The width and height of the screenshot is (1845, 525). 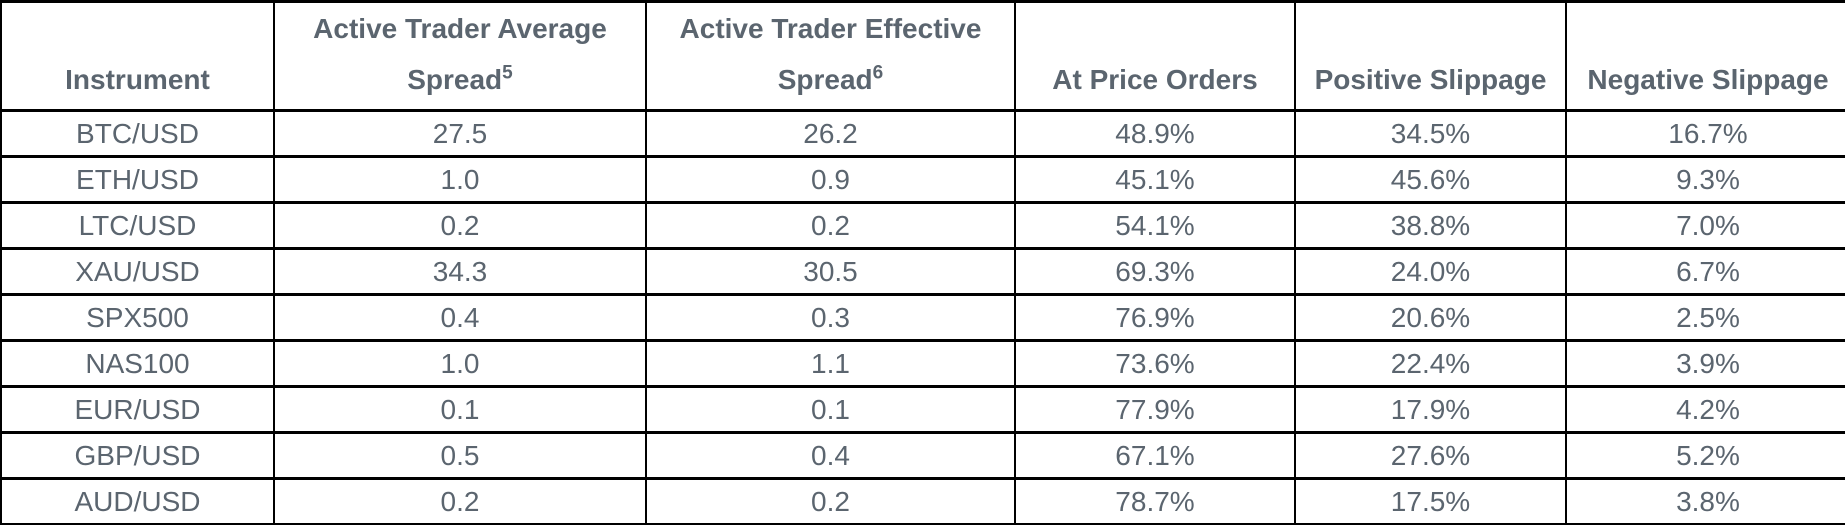 What do you see at coordinates (1705, 409) in the screenshot?
I see `cell-negative-slippage: 4.2%` at bounding box center [1705, 409].